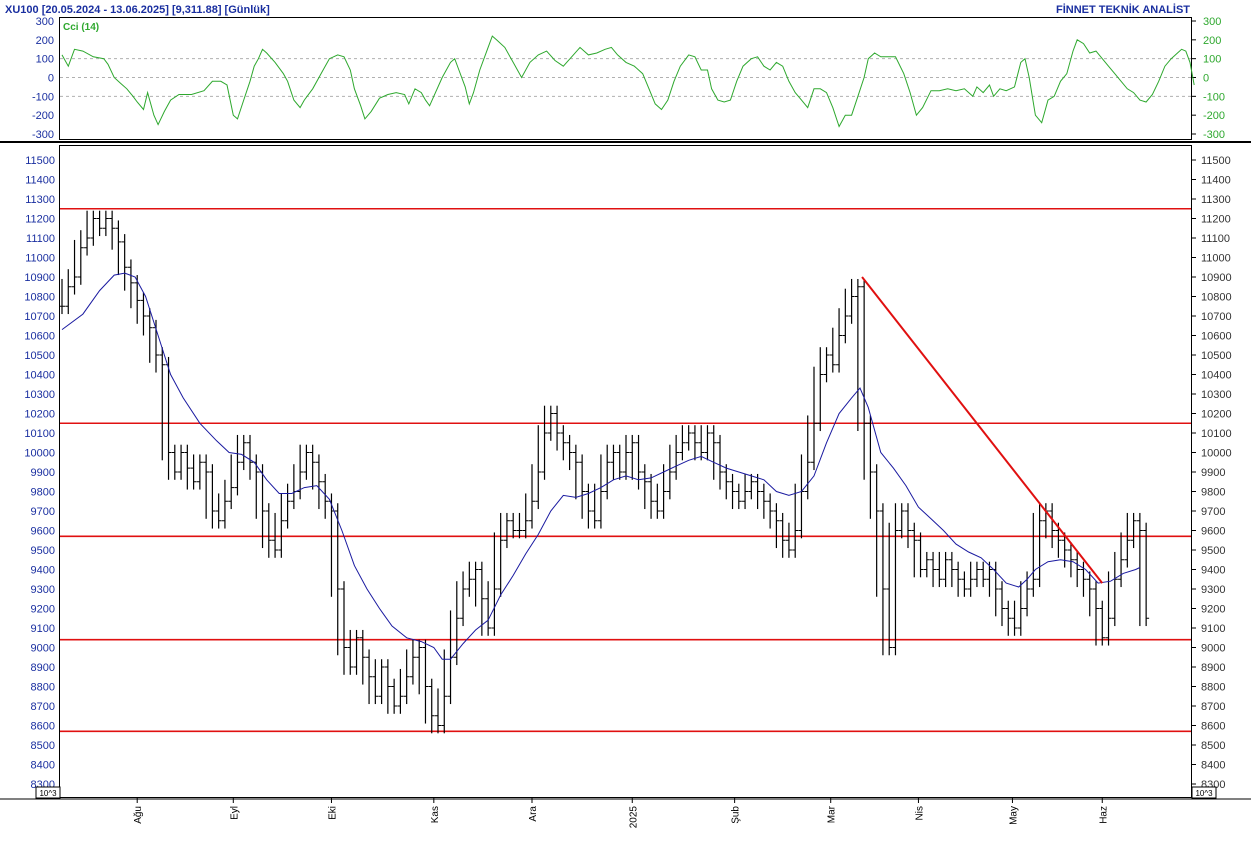 Image resolution: width=1251 pixels, height=841 pixels. I want to click on month-label: Haz, so click(1103, 815).